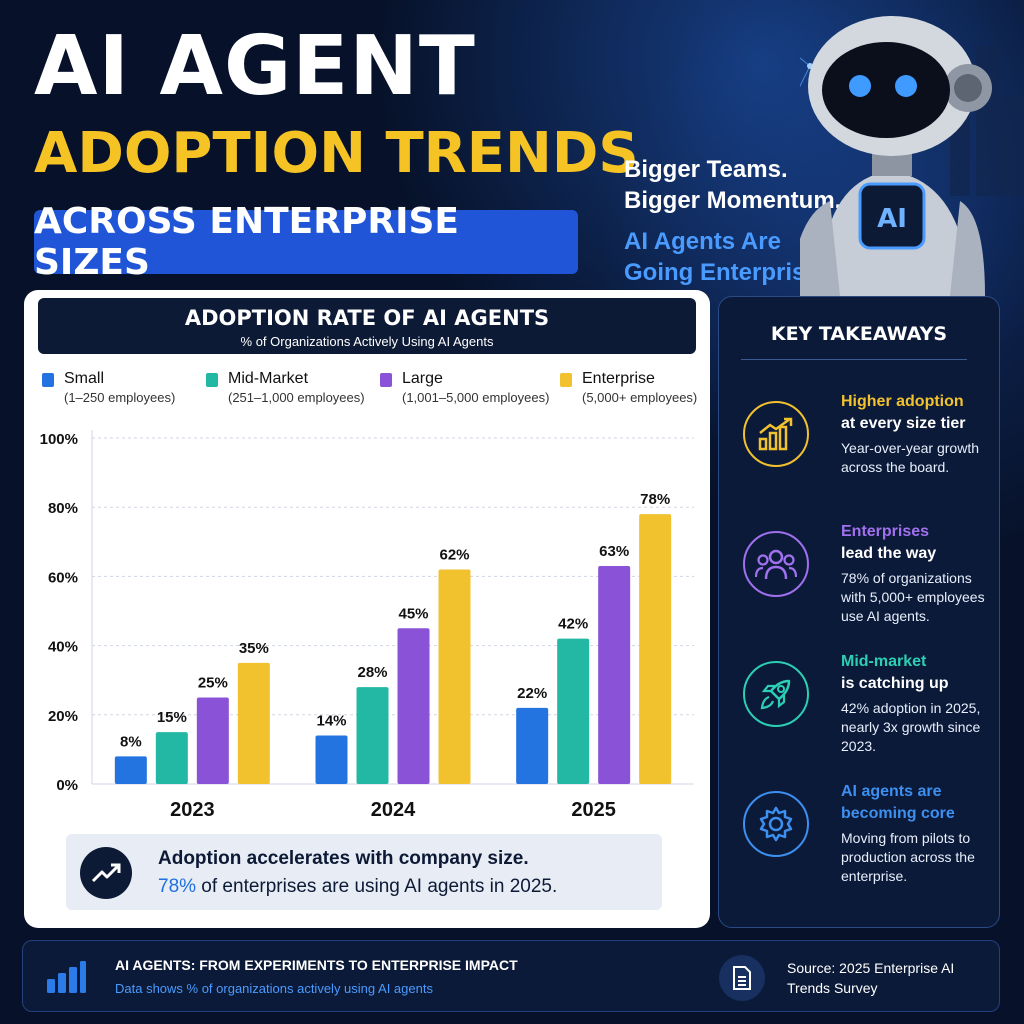  Describe the element at coordinates (532, 693) in the screenshot. I see `data-label: 22%` at that location.